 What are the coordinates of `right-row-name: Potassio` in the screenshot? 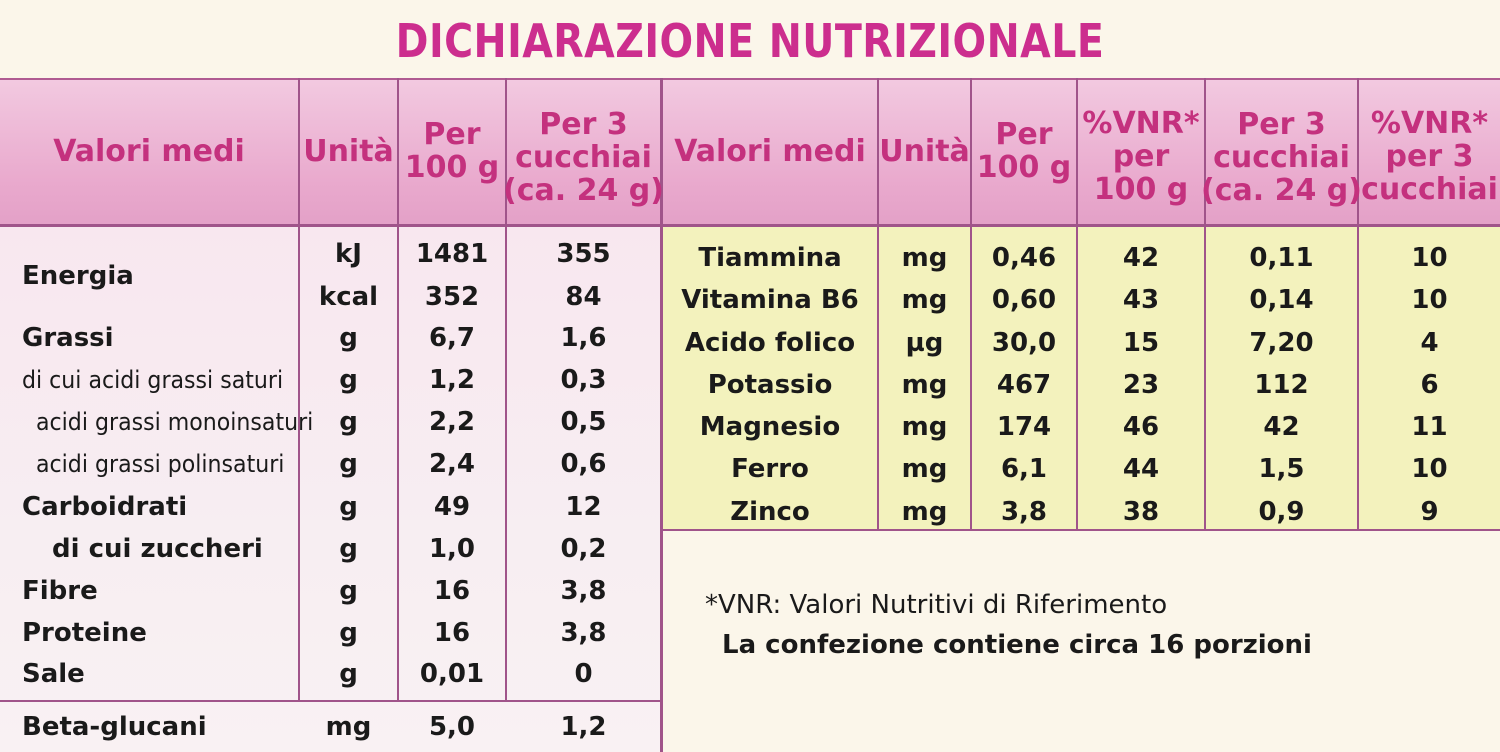 It's located at (770, 385).